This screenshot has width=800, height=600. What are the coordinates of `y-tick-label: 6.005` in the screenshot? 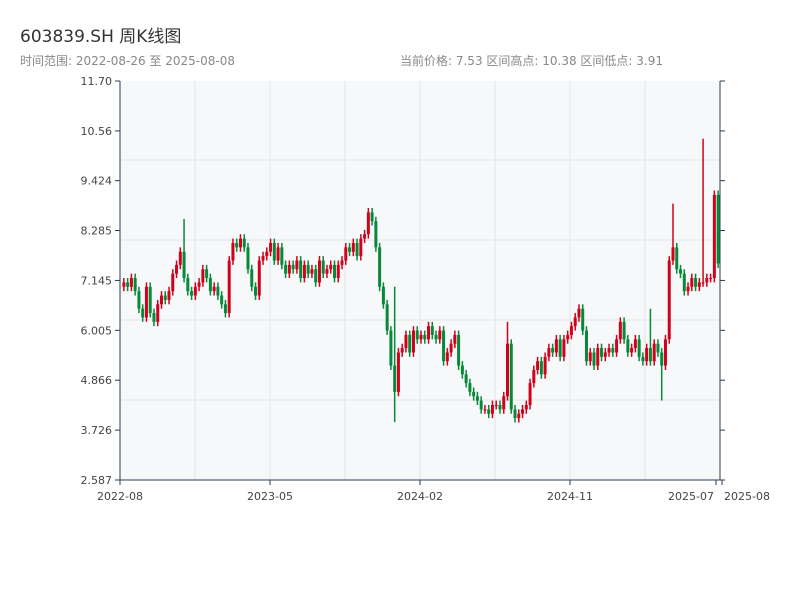 It's located at (97, 330).